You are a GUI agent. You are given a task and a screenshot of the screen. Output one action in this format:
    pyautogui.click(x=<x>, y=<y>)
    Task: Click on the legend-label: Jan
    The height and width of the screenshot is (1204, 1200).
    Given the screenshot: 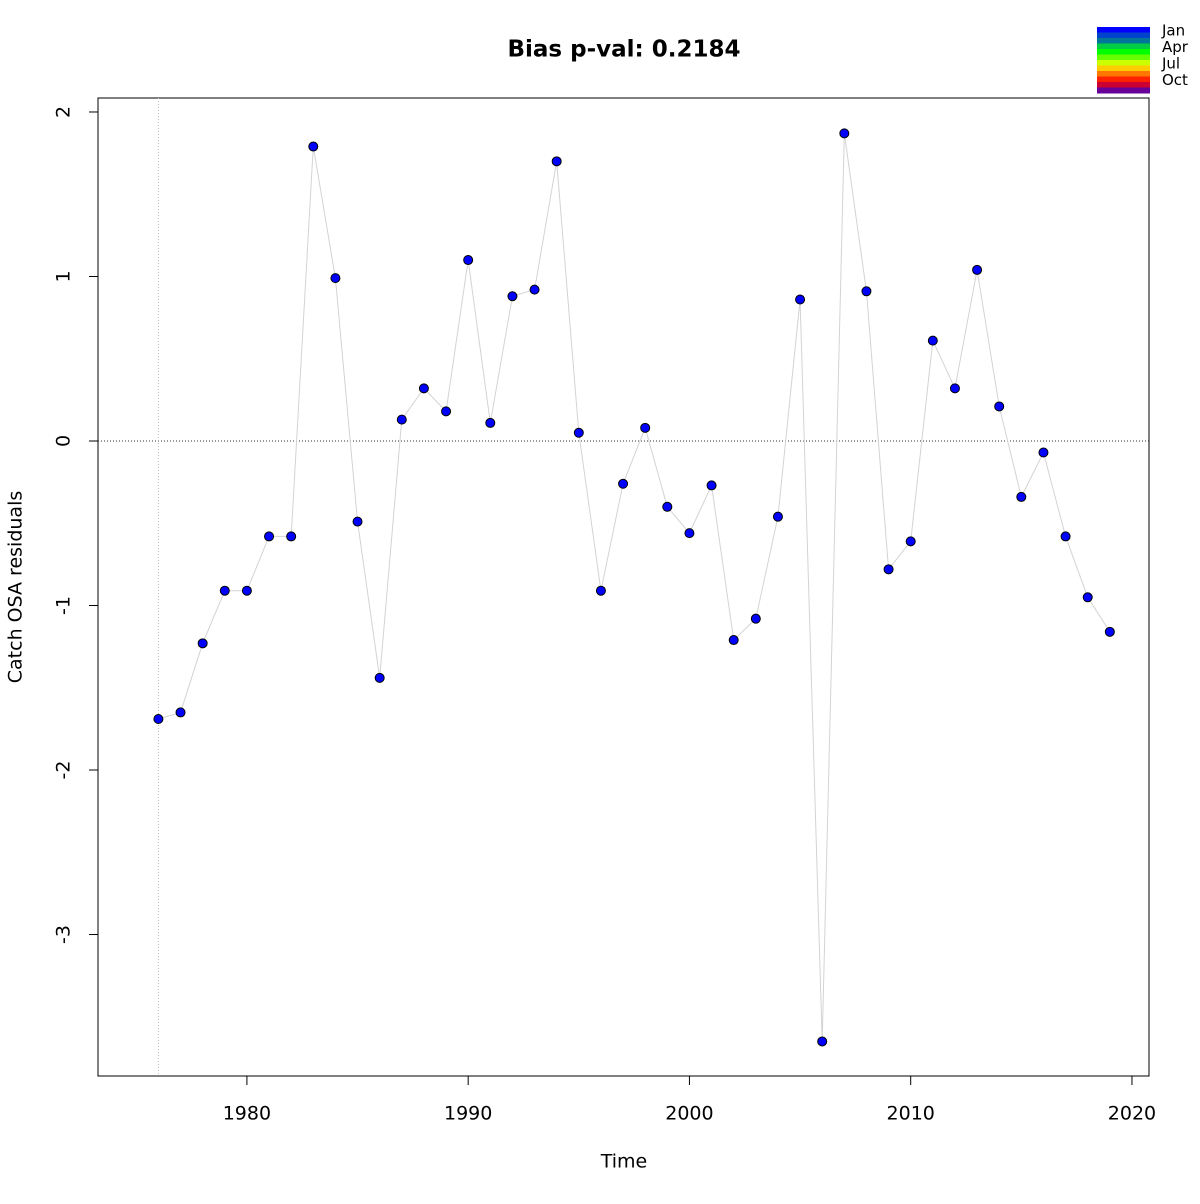 What is the action you would take?
    pyautogui.click(x=1173, y=31)
    